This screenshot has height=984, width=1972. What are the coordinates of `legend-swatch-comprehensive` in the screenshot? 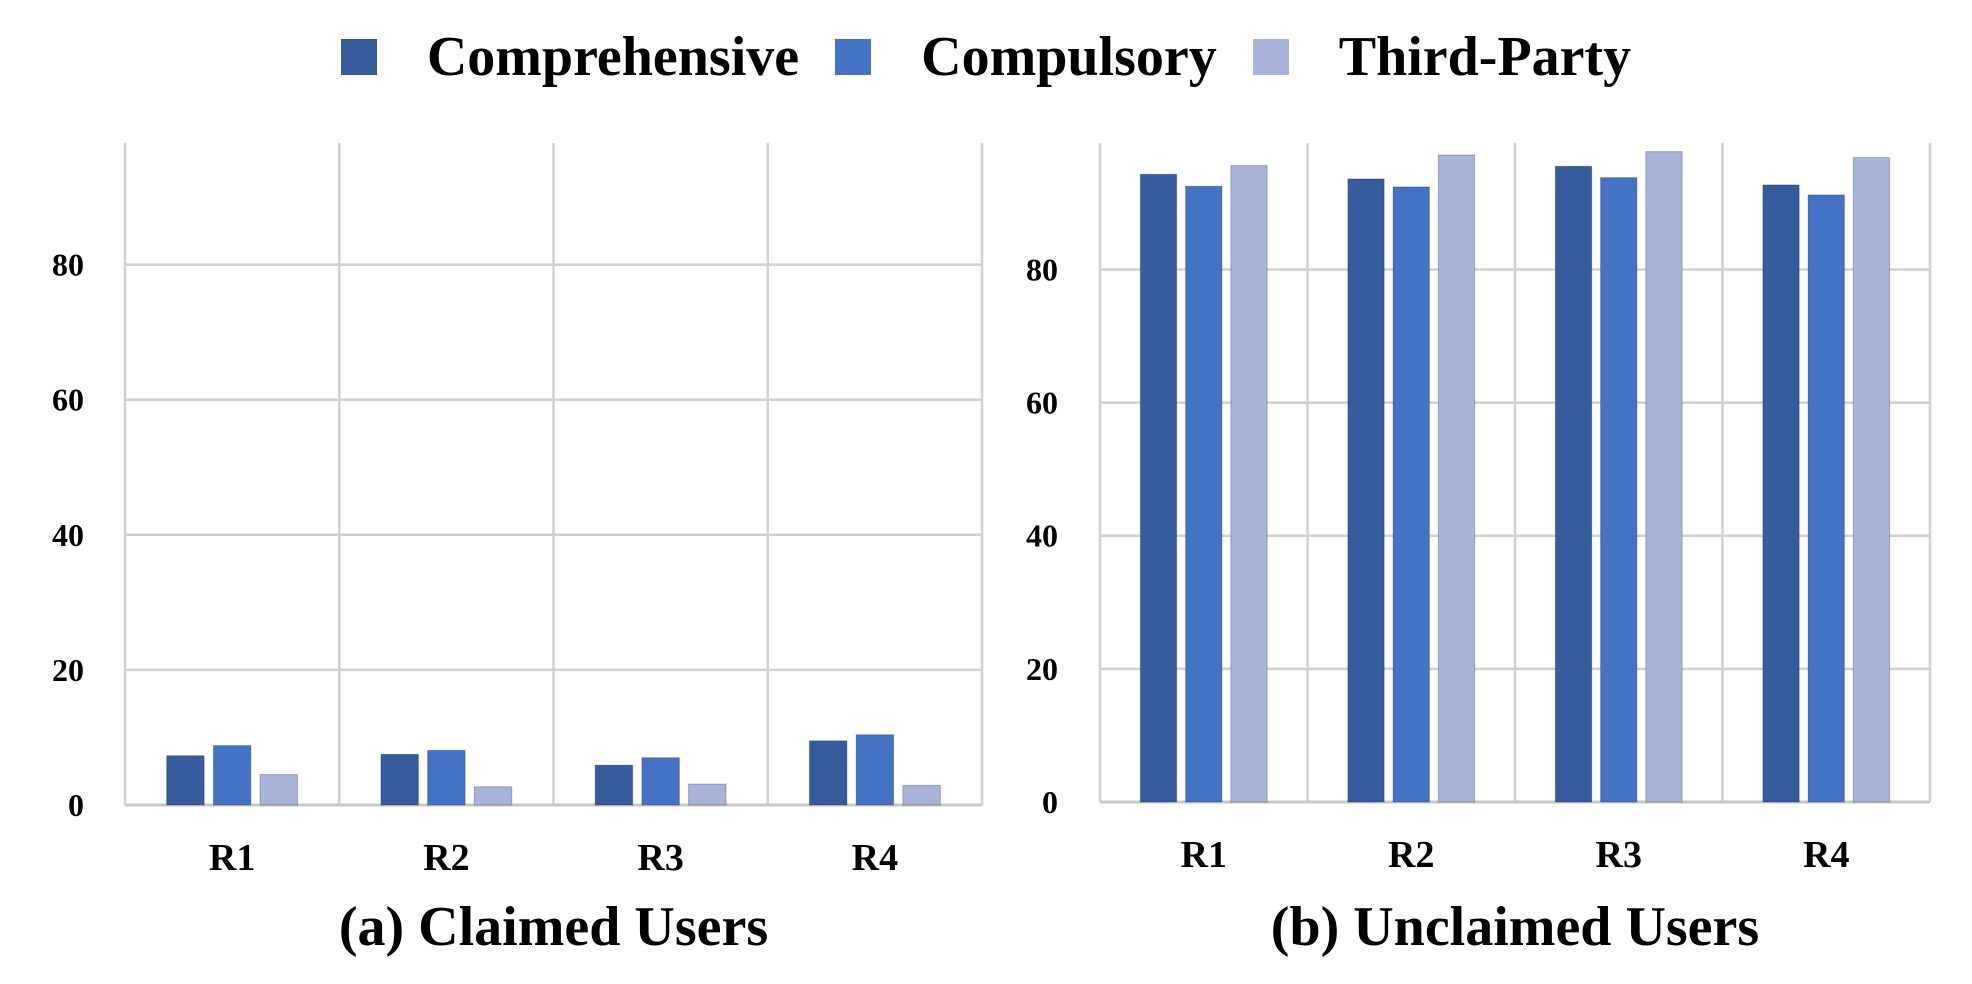 It's located at (358, 57).